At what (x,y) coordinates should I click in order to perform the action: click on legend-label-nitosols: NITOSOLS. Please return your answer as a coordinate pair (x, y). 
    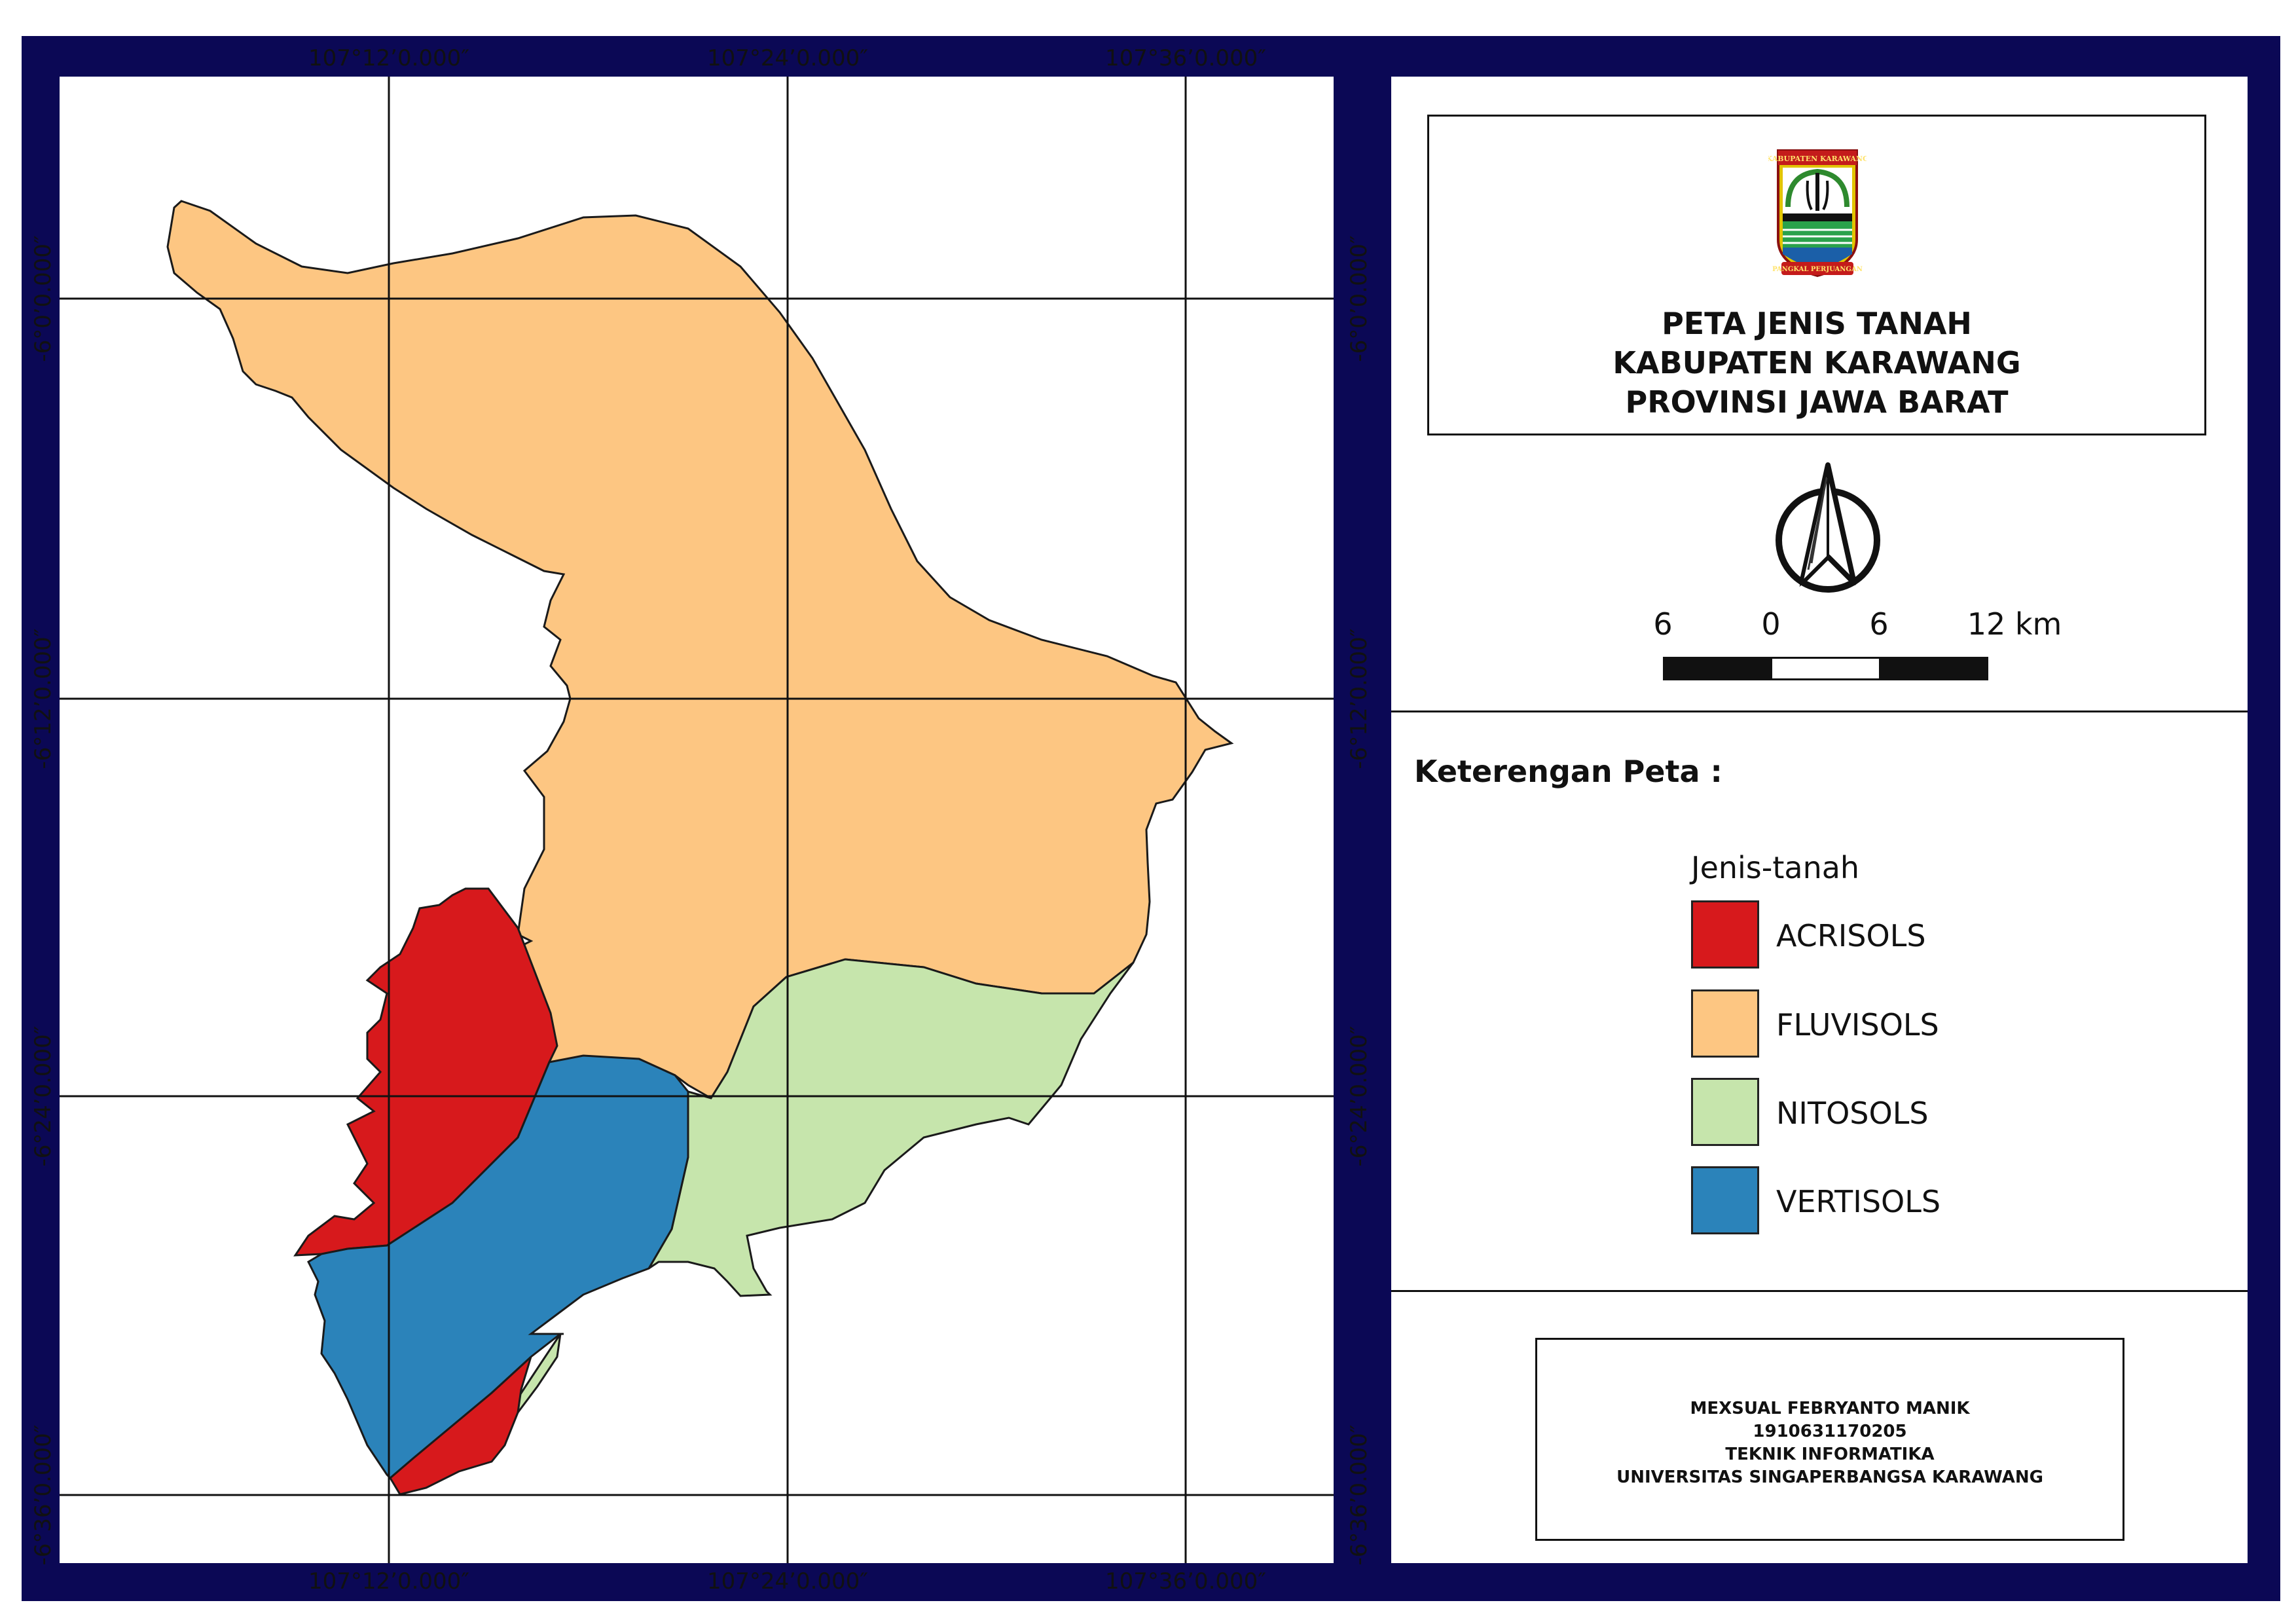
    Looking at the image, I should click on (1852, 1113).